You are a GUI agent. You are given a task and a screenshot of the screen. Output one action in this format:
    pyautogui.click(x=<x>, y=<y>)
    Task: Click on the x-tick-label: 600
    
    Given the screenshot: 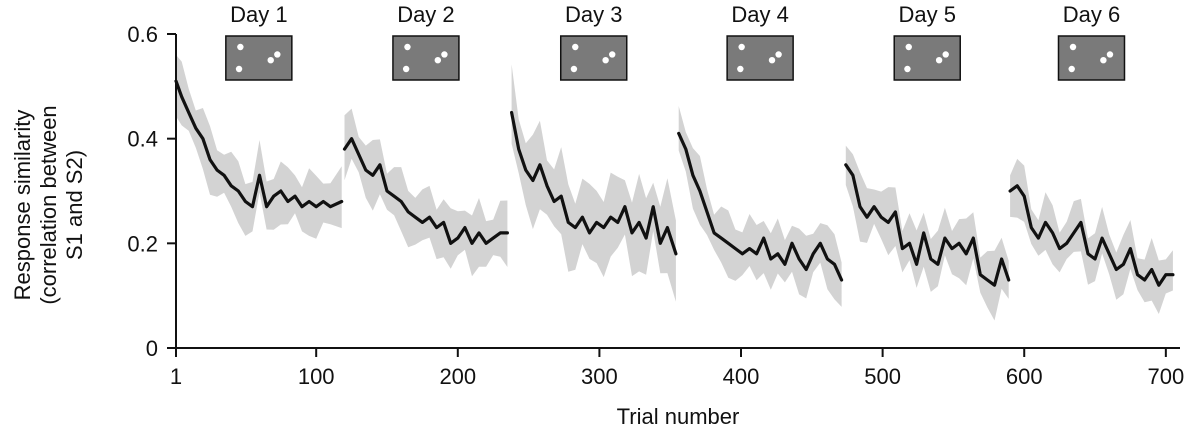 What is the action you would take?
    pyautogui.click(x=1024, y=376)
    